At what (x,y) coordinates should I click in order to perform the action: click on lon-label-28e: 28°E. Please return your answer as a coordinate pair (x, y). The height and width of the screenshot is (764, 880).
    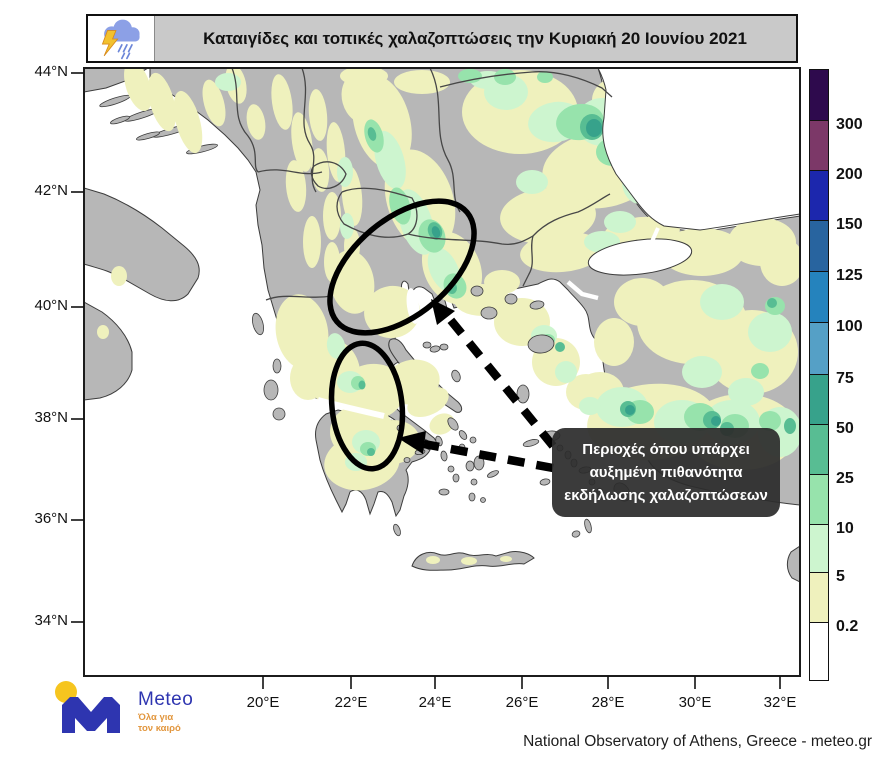
    Looking at the image, I should click on (608, 702).